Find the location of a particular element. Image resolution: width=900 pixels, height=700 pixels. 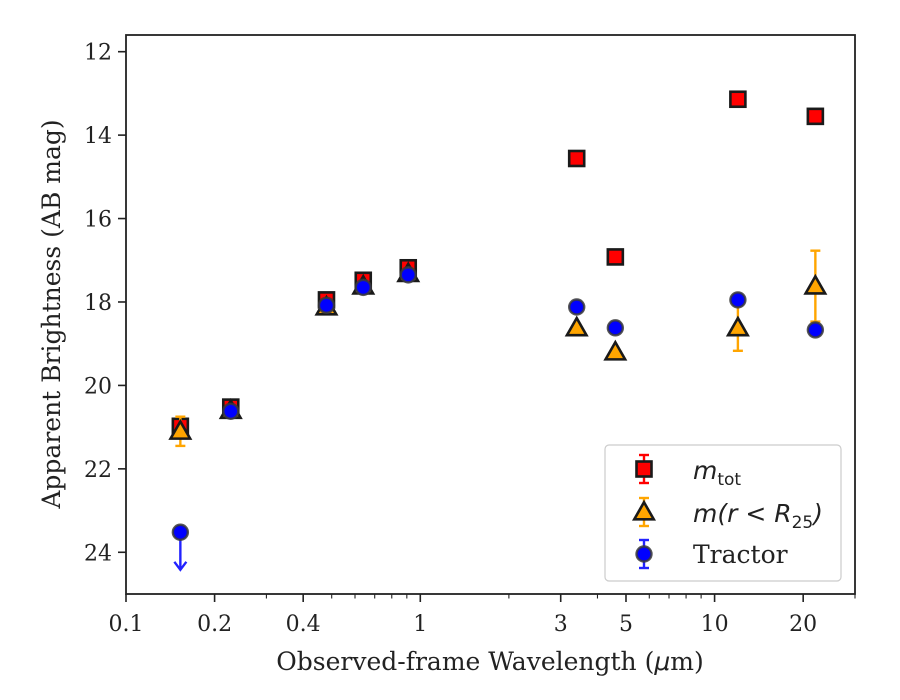

legend-entry-mr25: m(r < R25) is located at coordinates (727, 514).